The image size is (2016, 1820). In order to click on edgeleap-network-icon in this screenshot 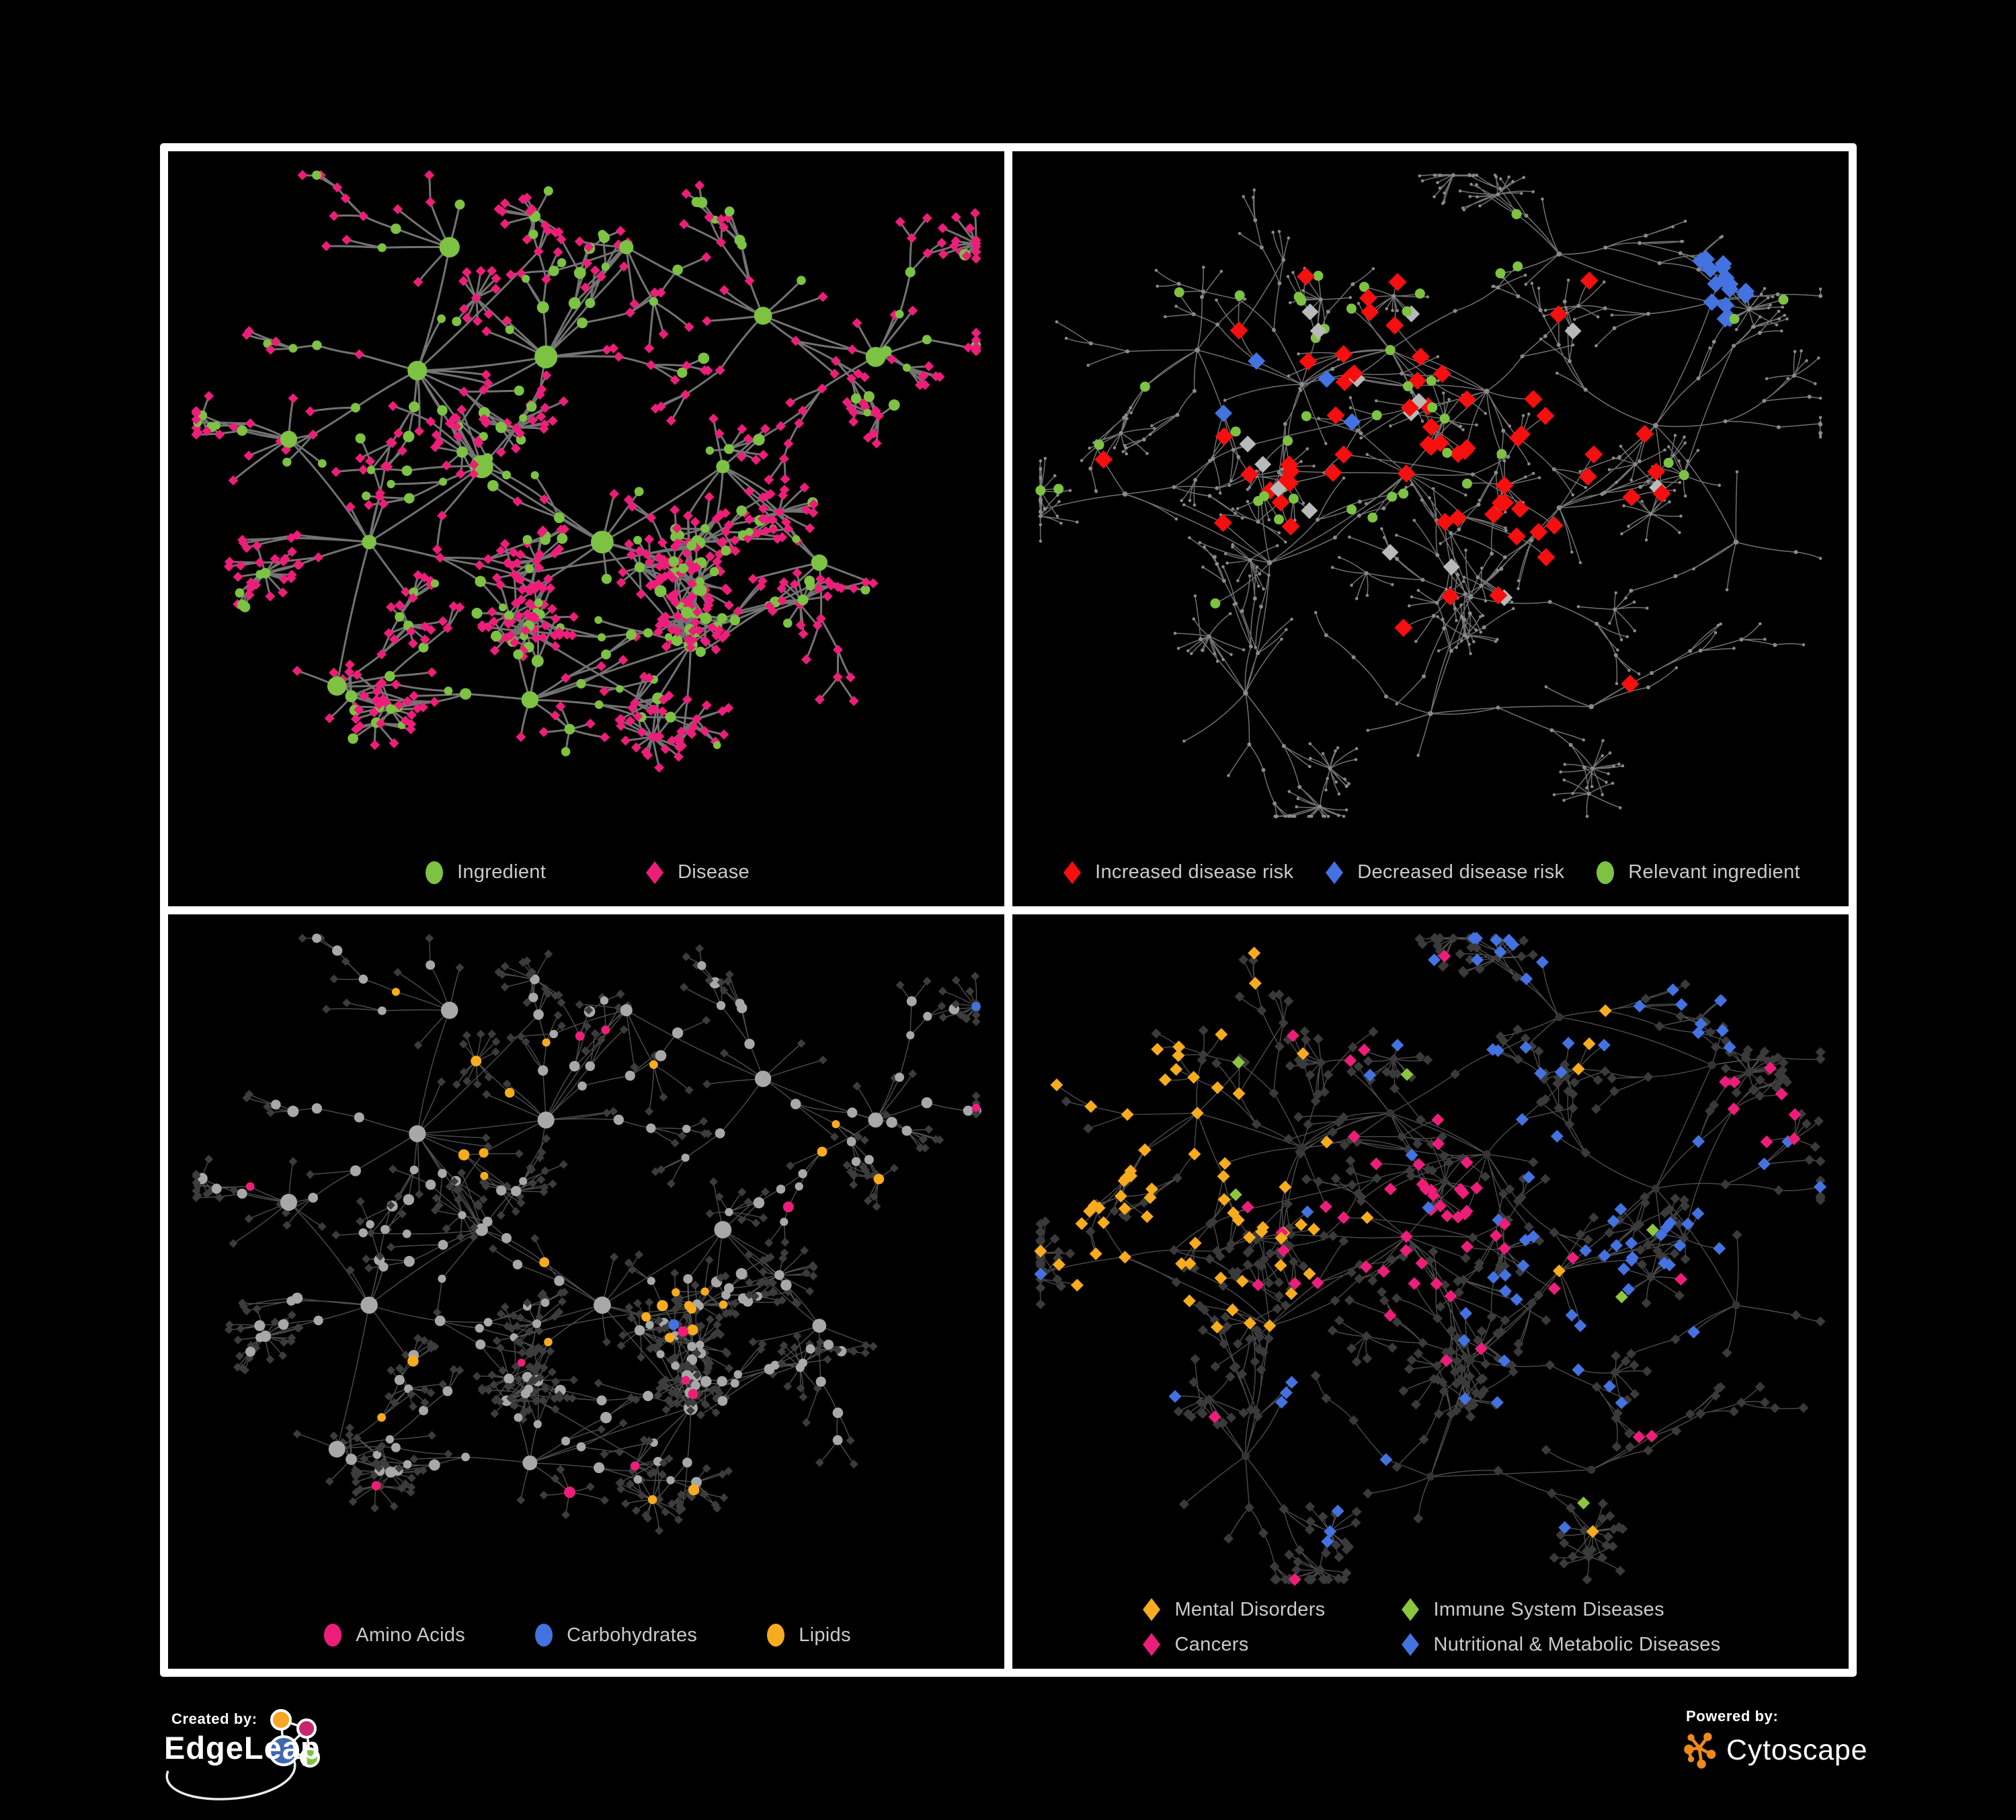, I will do `click(242, 1755)`.